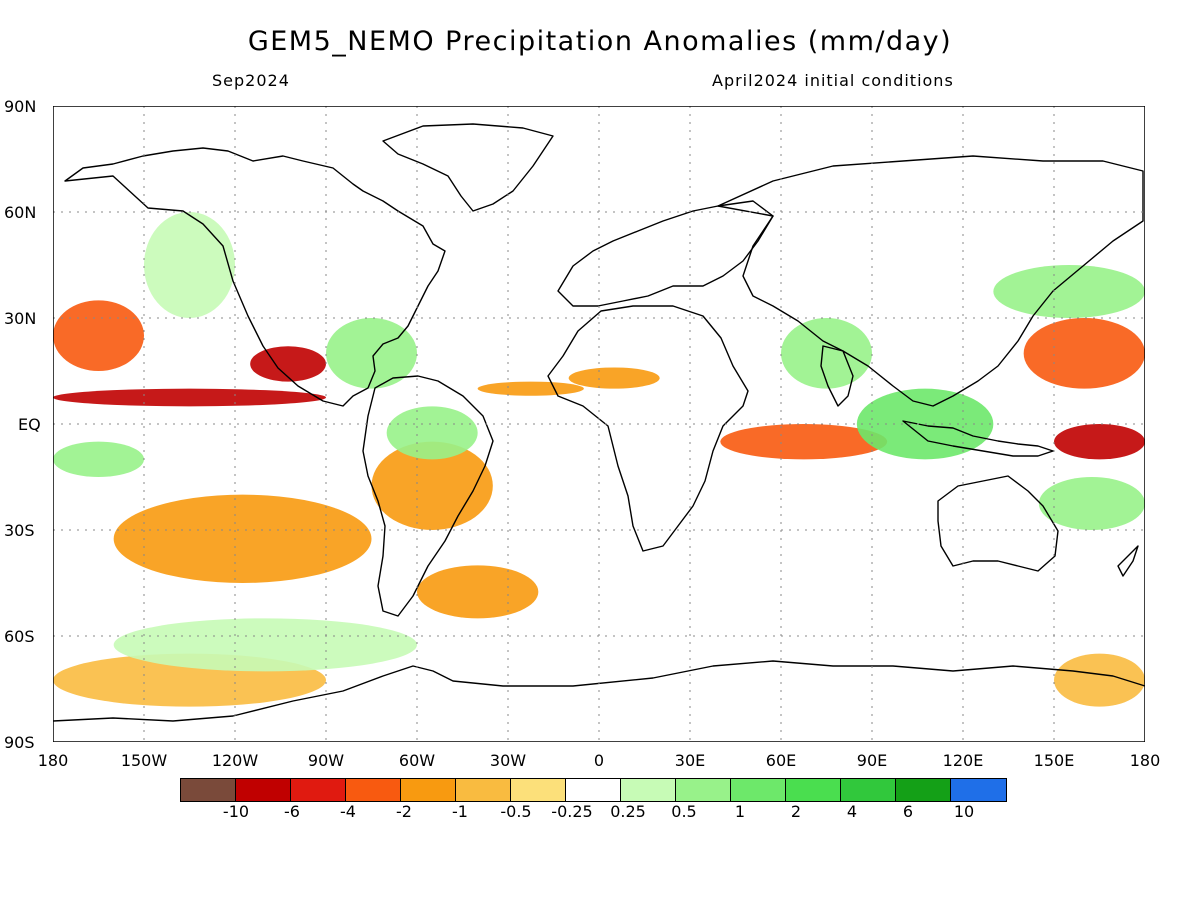 The width and height of the screenshot is (1200, 900). What do you see at coordinates (236, 811) in the screenshot?
I see `colorbar-label-0: -10` at bounding box center [236, 811].